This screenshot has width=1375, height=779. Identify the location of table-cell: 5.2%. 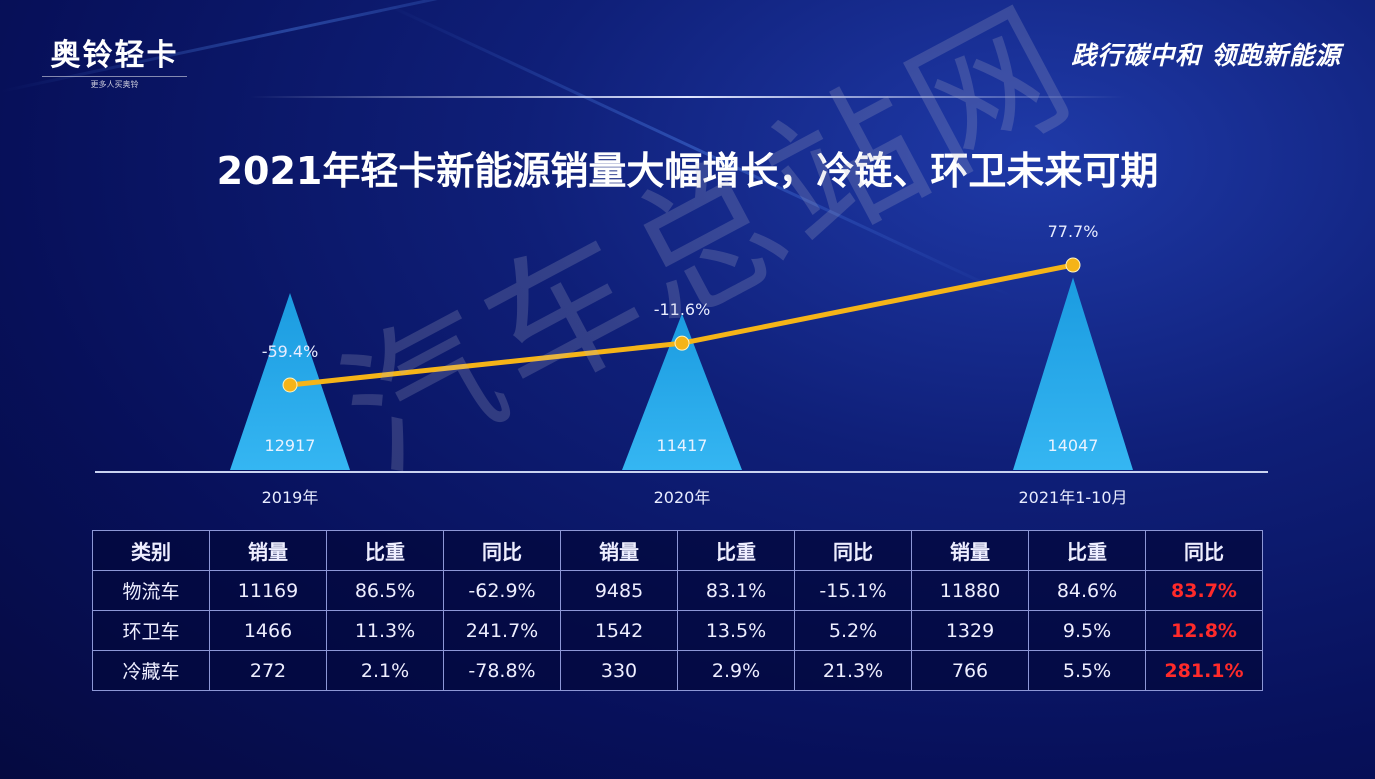
(853, 630).